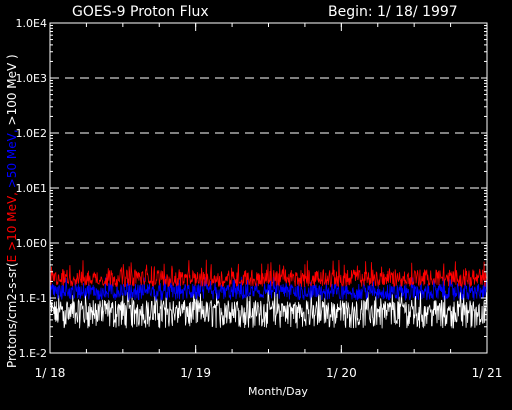 The width and height of the screenshot is (512, 410). What do you see at coordinates (31, 243) in the screenshot?
I see `y-tick-label-4: 1.0E0` at bounding box center [31, 243].